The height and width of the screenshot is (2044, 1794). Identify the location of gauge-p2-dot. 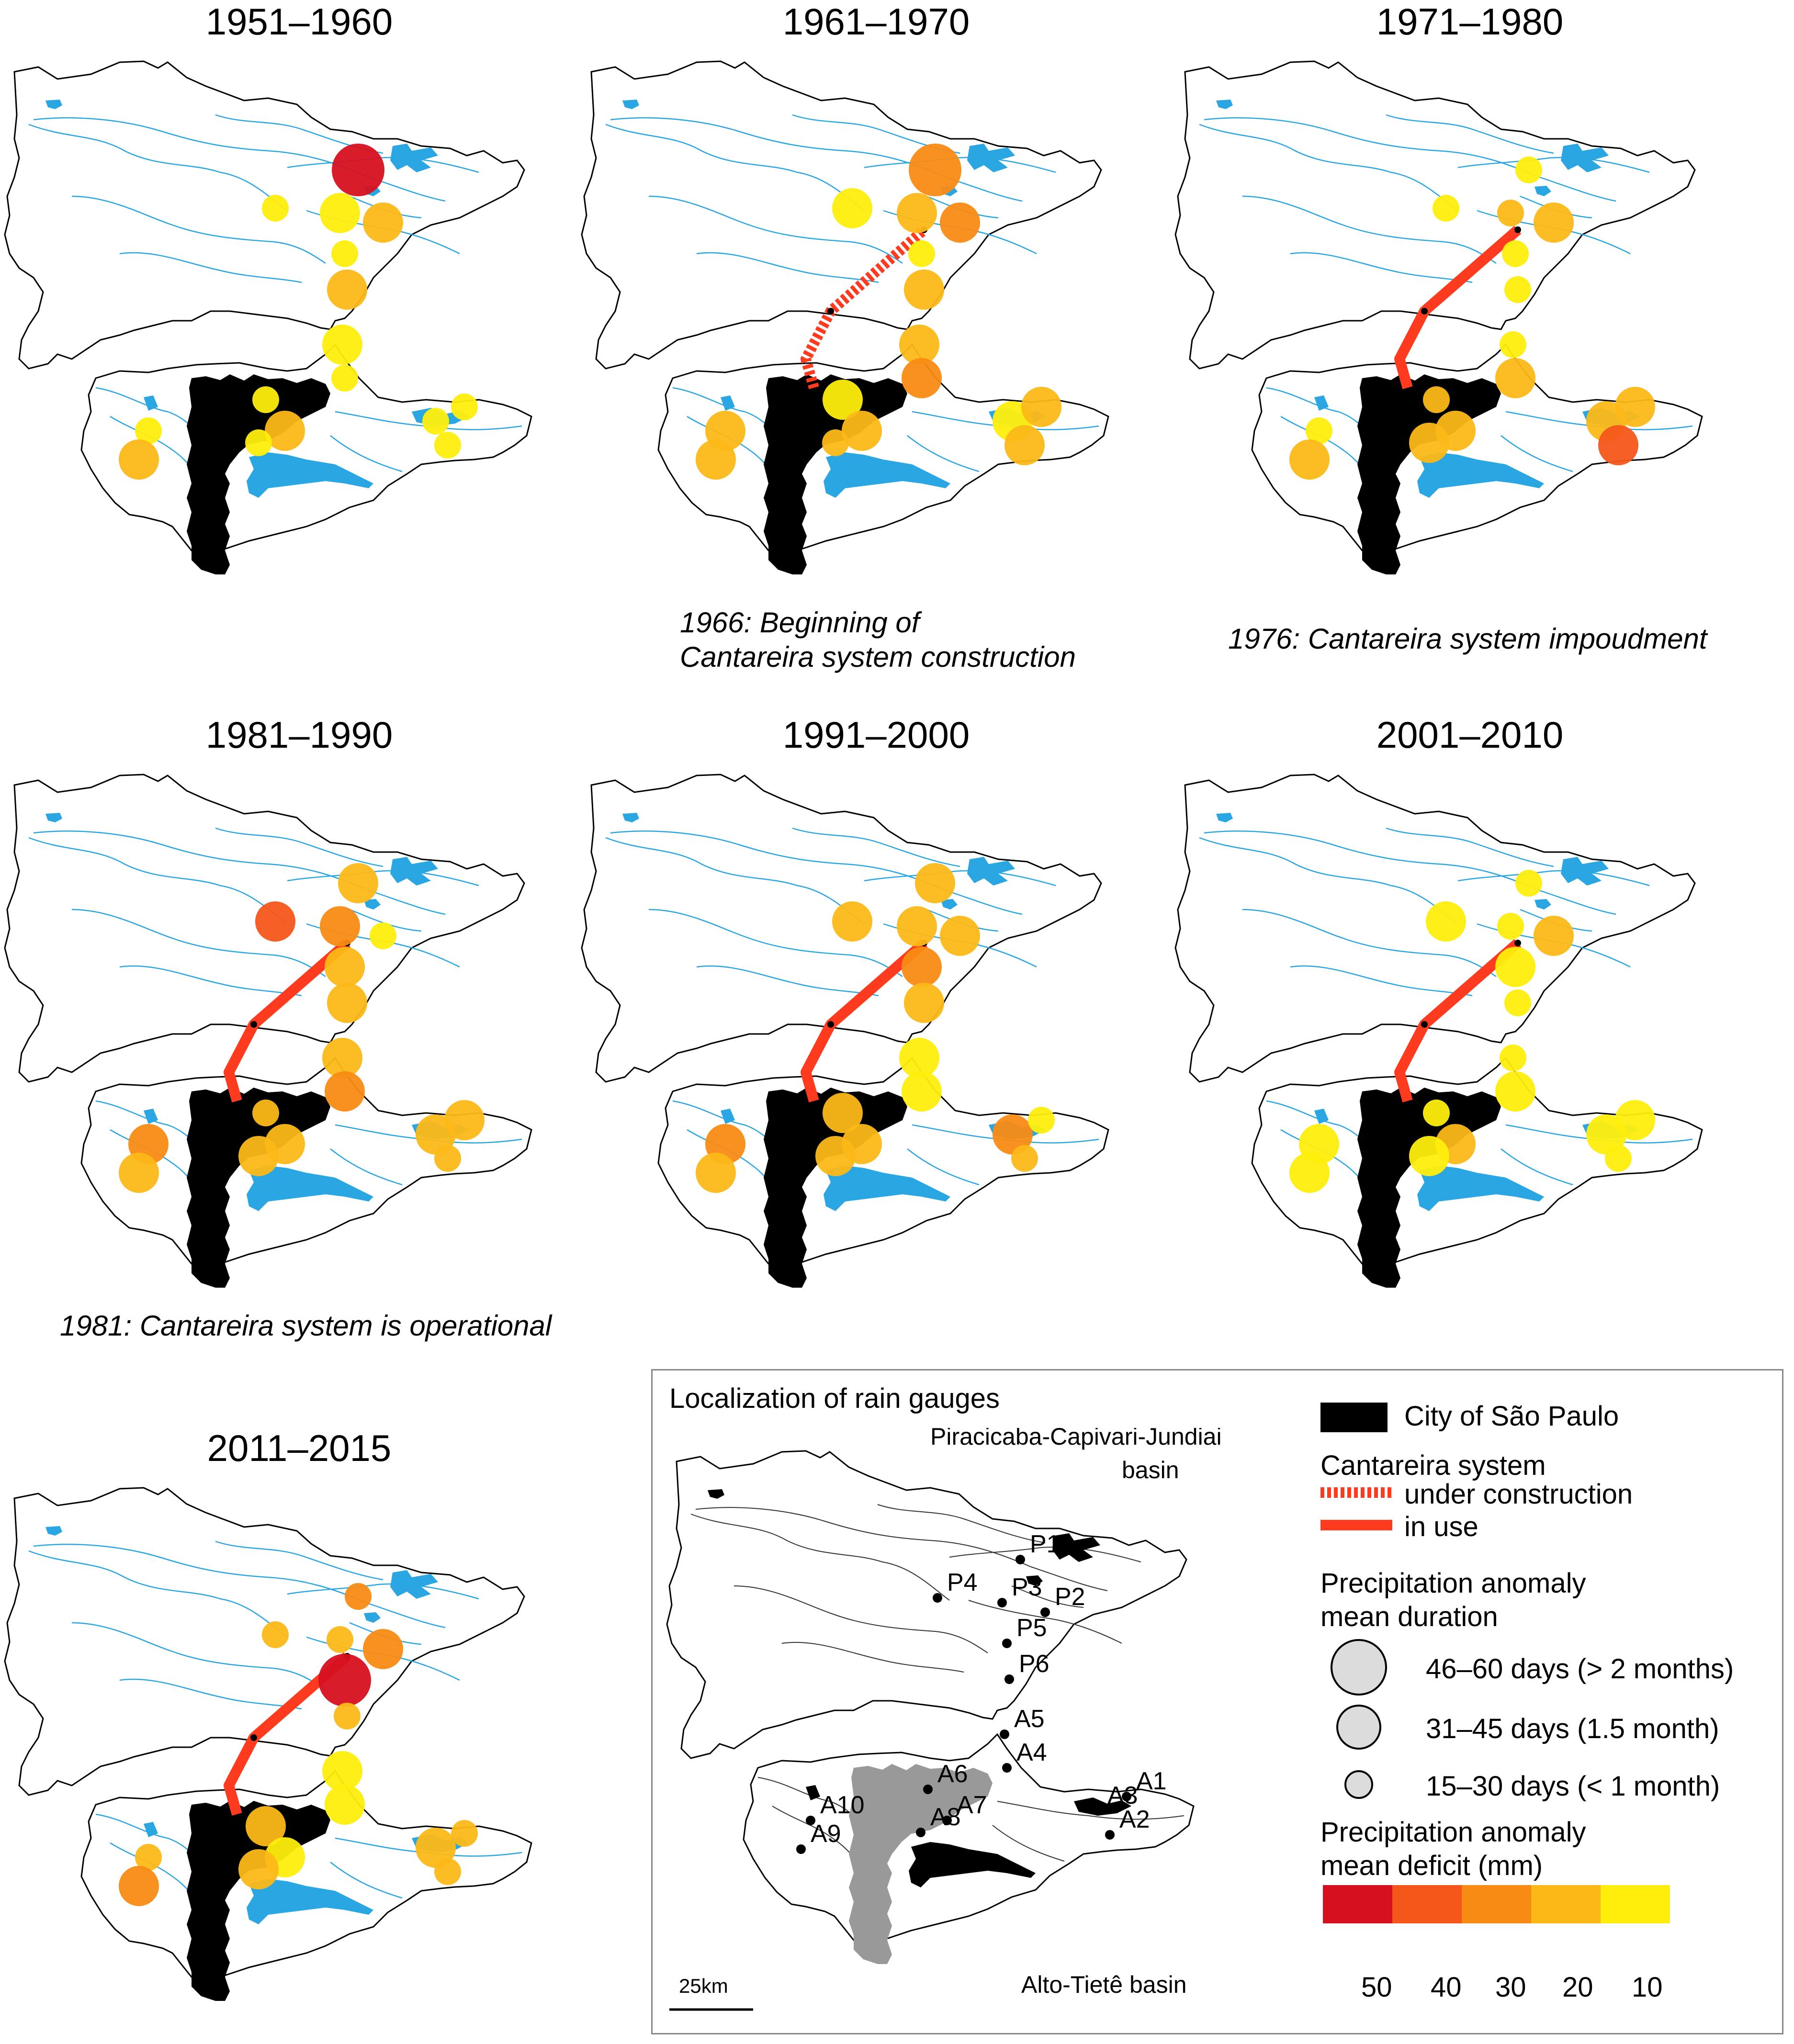
(1045, 1612).